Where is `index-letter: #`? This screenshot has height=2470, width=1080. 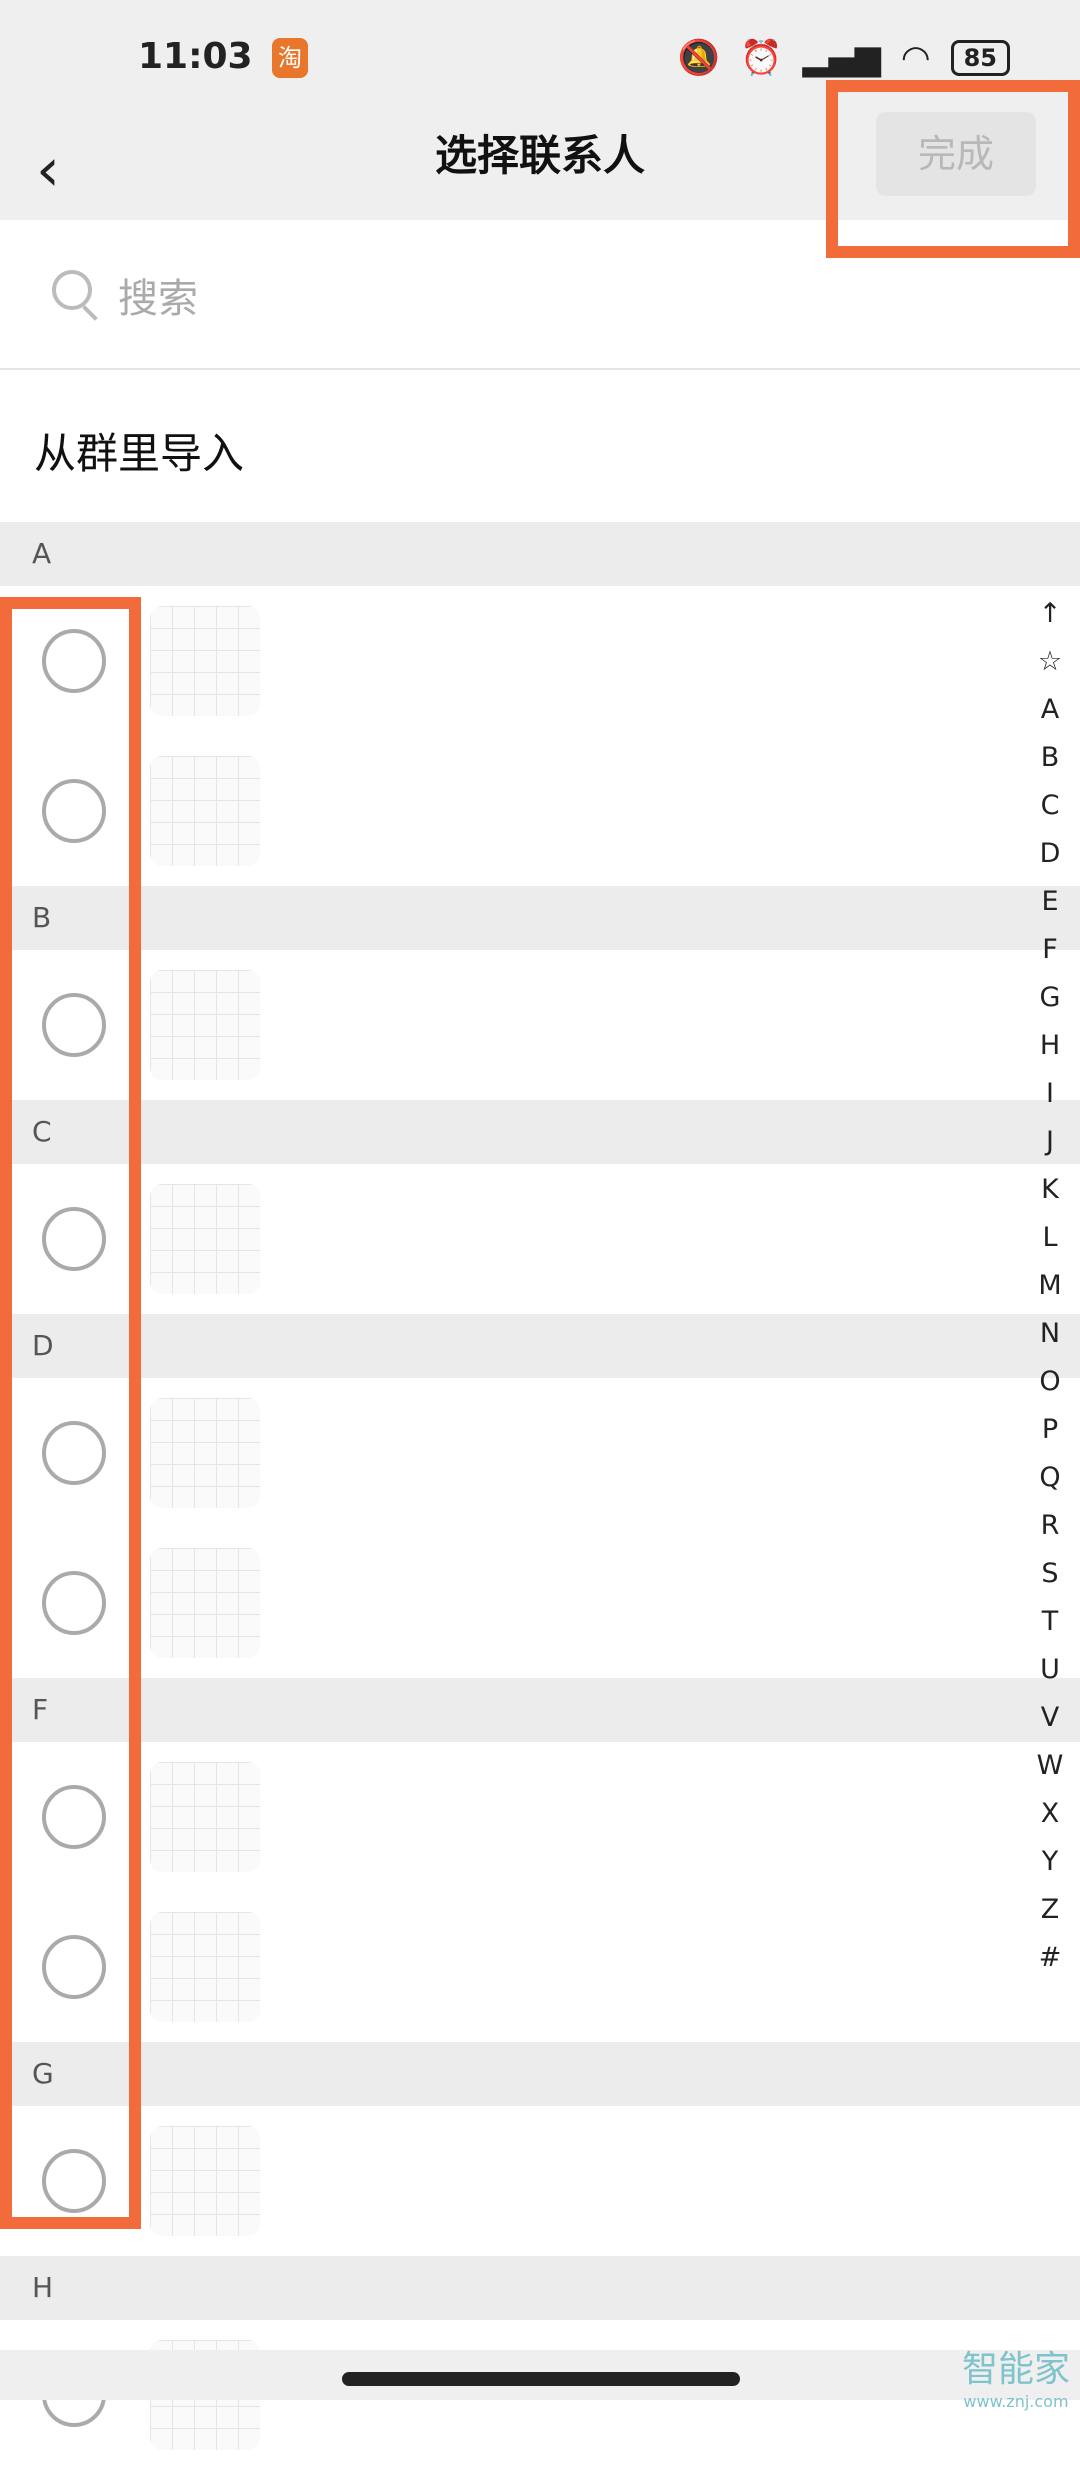
index-letter: # is located at coordinates (1050, 1957).